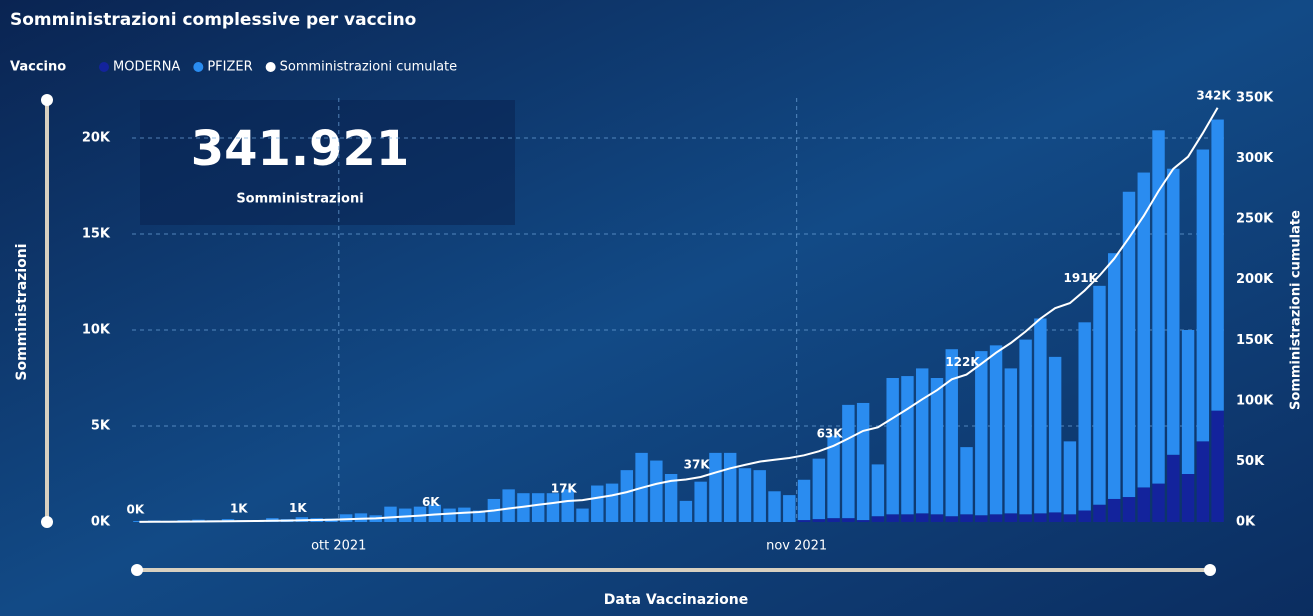 The width and height of the screenshot is (1313, 616). Describe the element at coordinates (1255, 158) in the screenshot. I see `y2-tick-label: 300K` at that location.